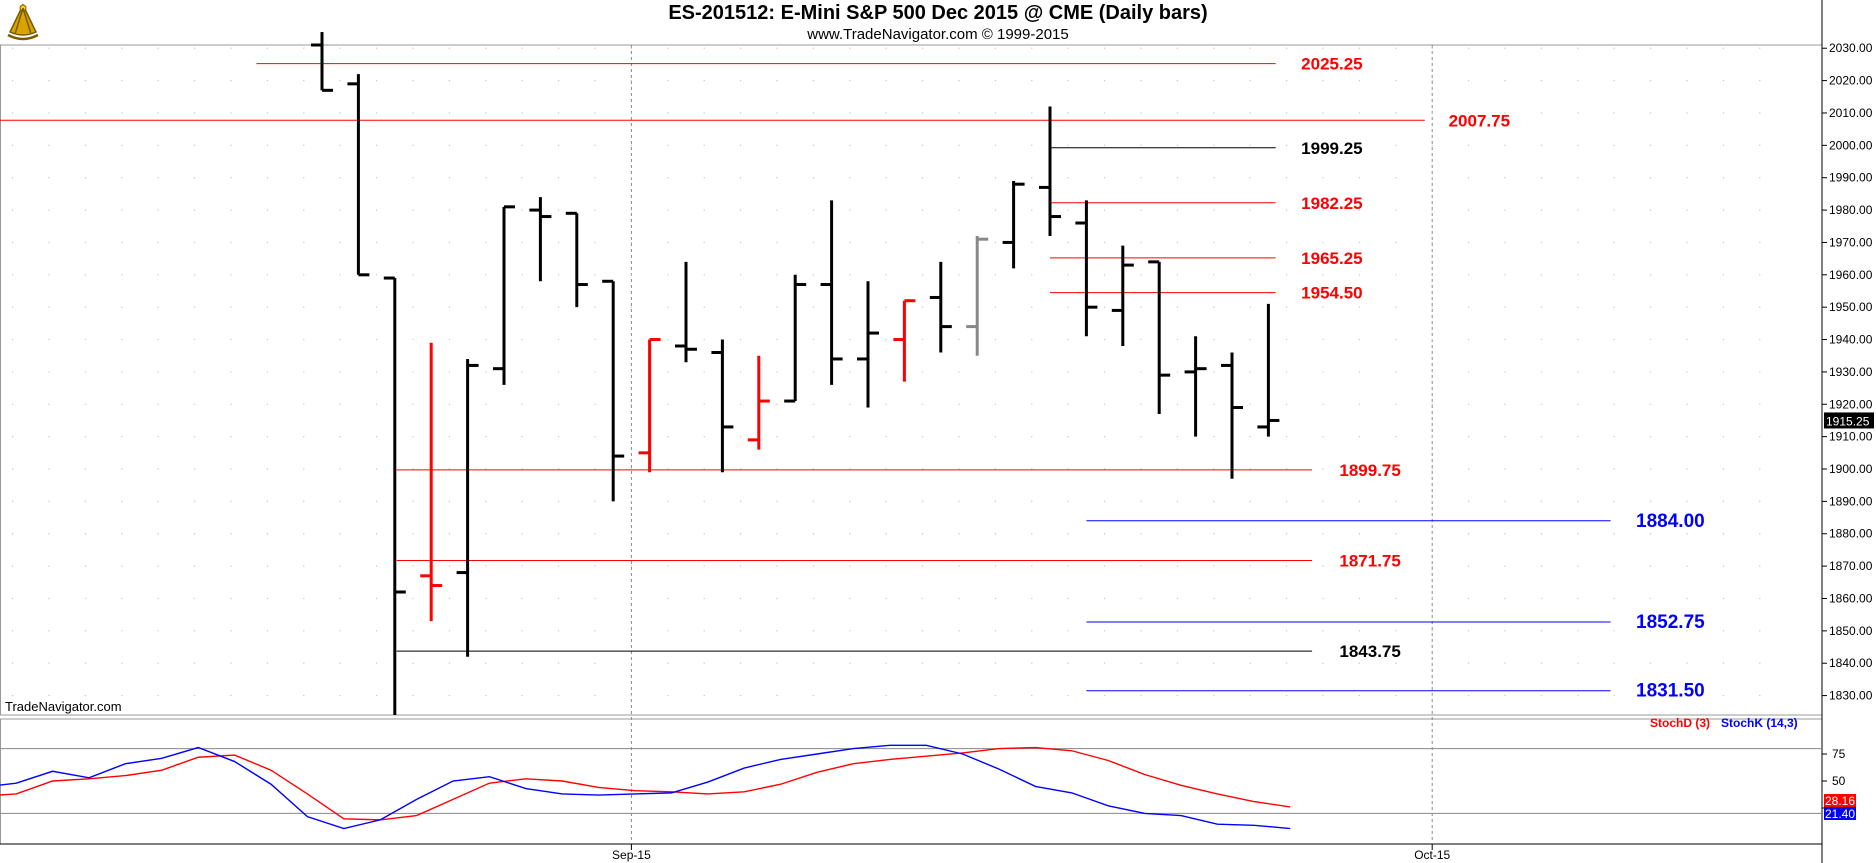  What do you see at coordinates (1839, 754) in the screenshot?
I see `oscillator-tick-label: 75` at bounding box center [1839, 754].